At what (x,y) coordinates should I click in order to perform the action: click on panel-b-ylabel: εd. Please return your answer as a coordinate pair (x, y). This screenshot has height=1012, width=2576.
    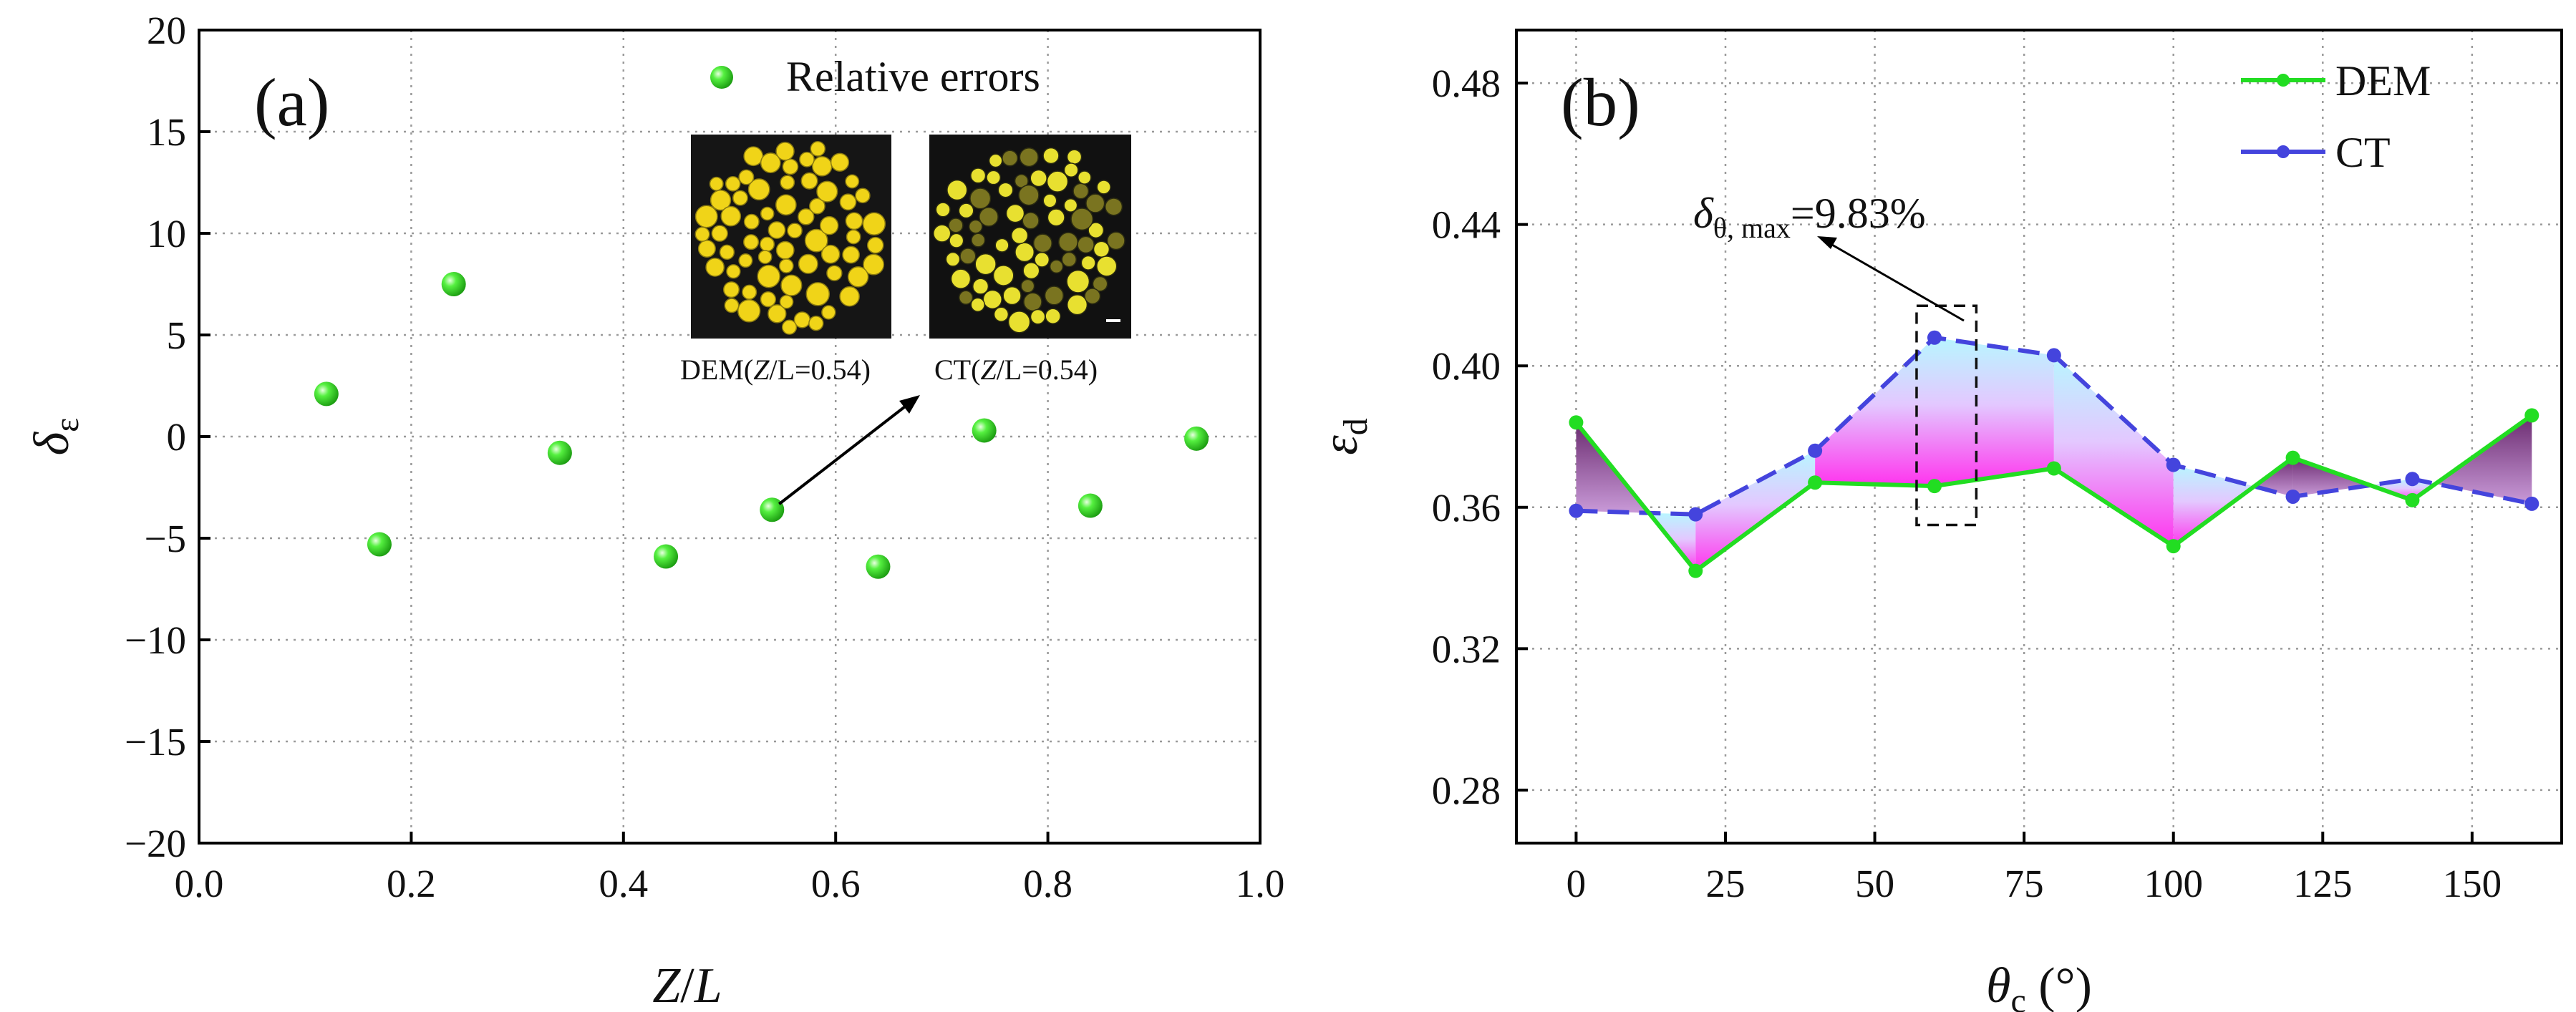
    Looking at the image, I should click on (1344, 436).